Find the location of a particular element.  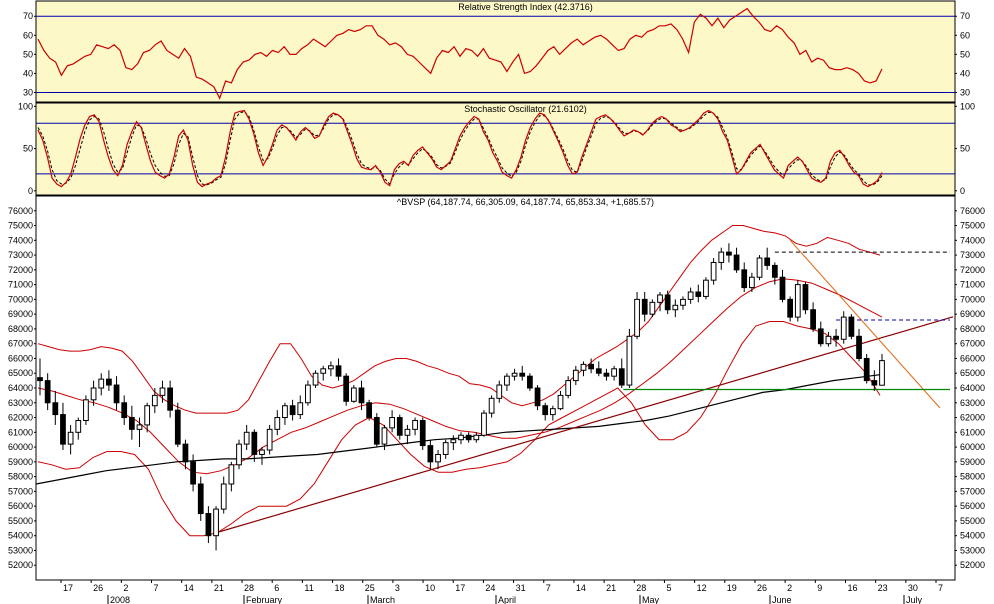

x-tick-label: 2 is located at coordinates (789, 588).